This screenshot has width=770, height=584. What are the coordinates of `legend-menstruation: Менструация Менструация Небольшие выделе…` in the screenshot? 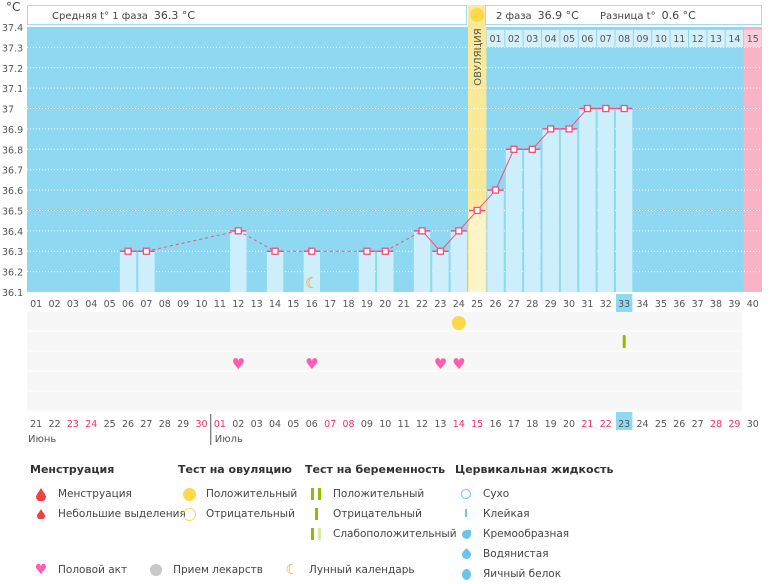 It's located at (108, 493).